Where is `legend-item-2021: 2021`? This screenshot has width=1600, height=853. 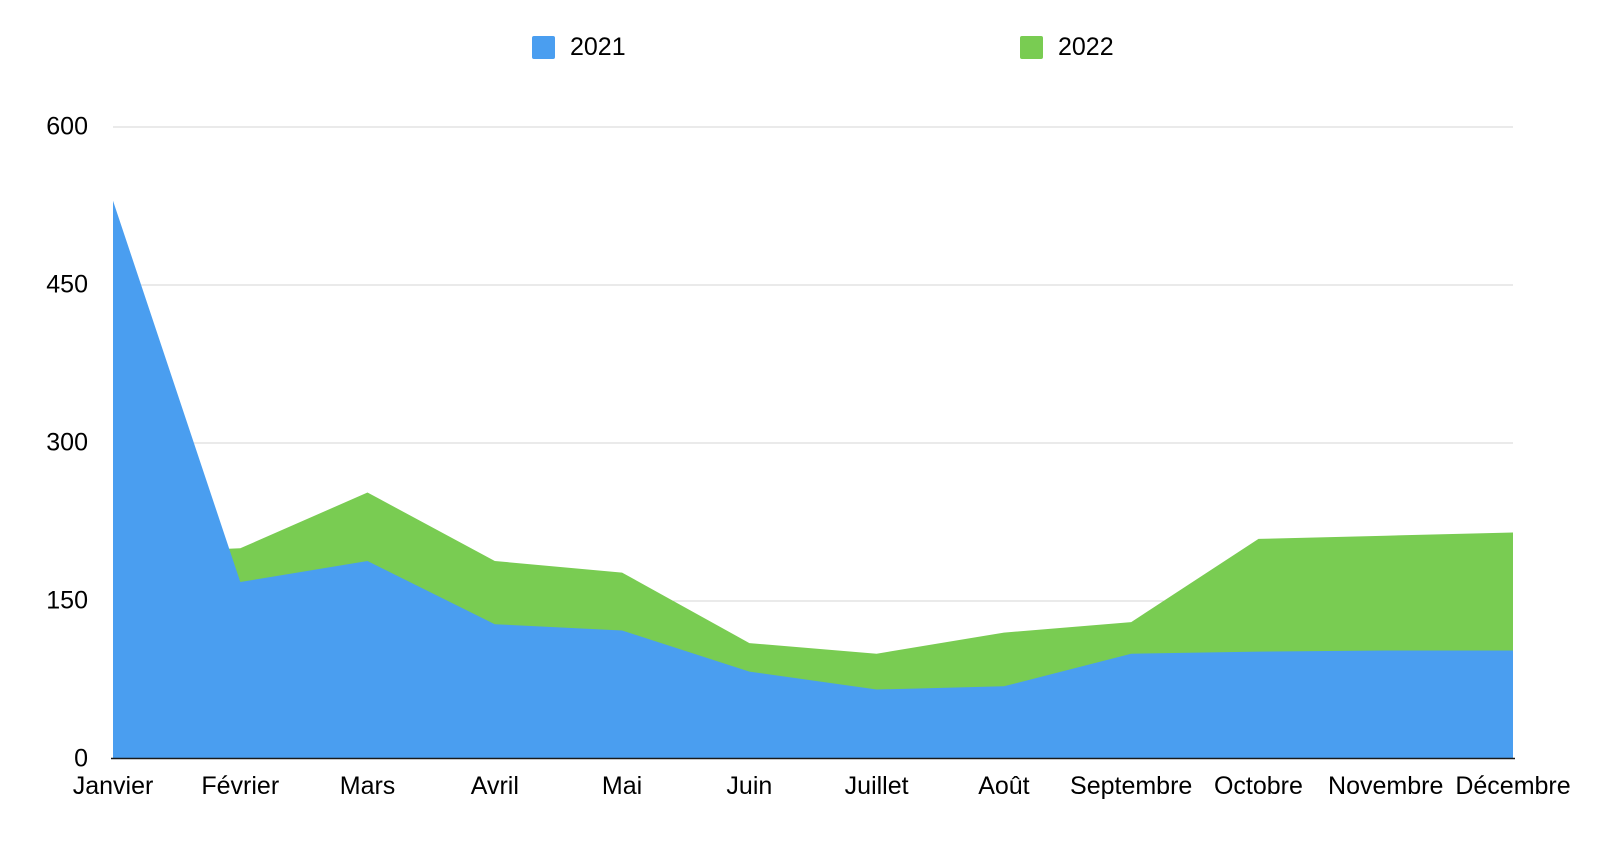 legend-item-2021: 2021 is located at coordinates (579, 47).